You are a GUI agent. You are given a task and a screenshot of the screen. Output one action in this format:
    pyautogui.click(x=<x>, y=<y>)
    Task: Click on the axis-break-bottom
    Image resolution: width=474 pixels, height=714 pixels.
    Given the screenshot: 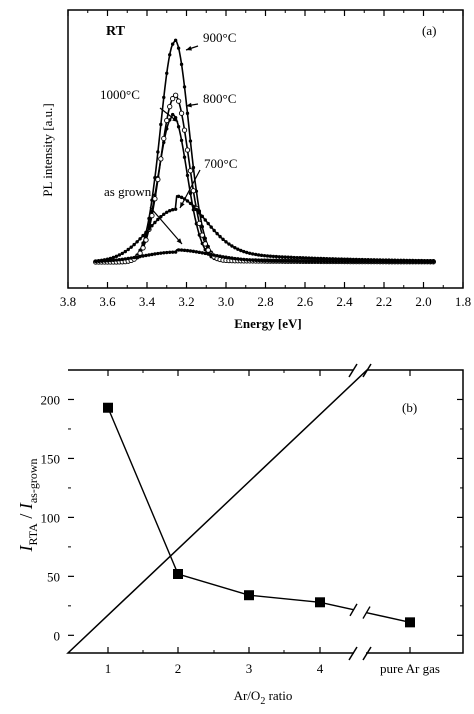 What is the action you would take?
    pyautogui.click(x=360, y=653)
    